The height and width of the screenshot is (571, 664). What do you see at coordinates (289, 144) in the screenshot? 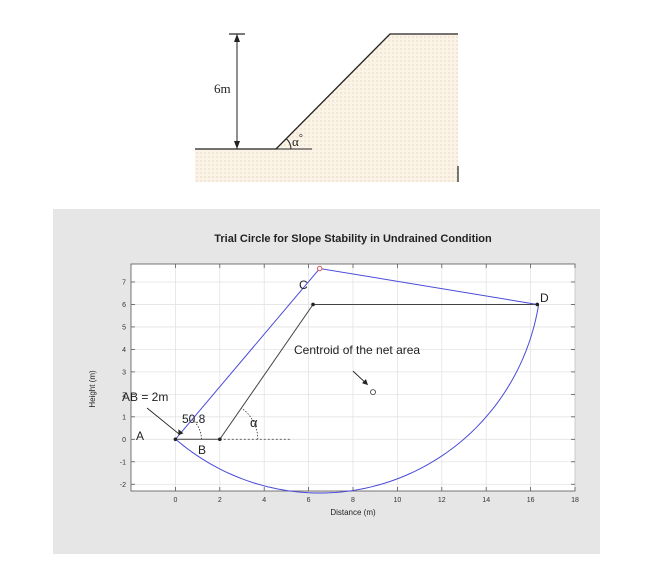
I see `angle-arc` at bounding box center [289, 144].